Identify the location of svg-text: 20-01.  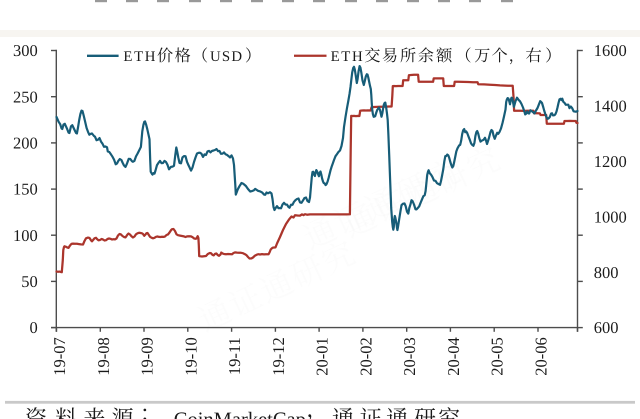
(322, 356).